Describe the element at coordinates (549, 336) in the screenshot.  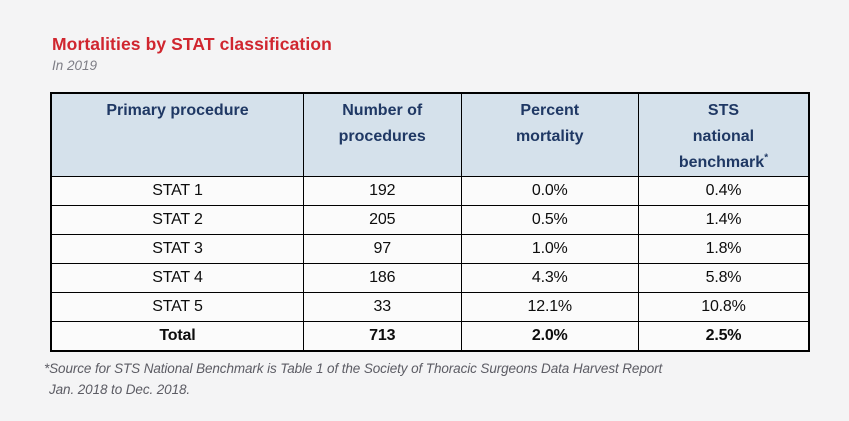
I see `cell-mortality-total: 2.0%` at that location.